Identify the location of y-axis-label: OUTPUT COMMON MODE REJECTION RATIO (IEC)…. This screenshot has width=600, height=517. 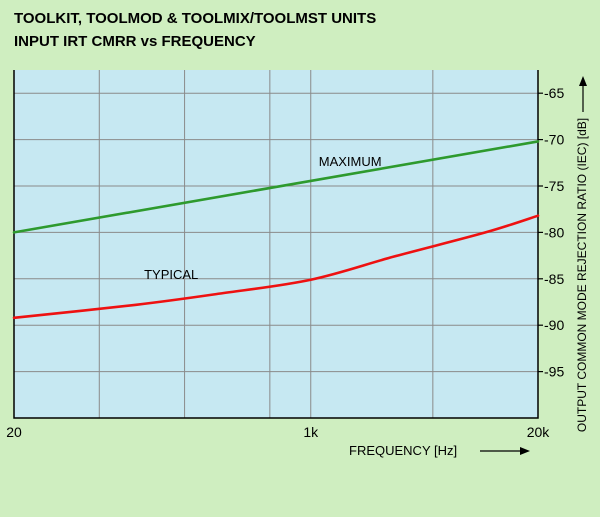
(582, 275).